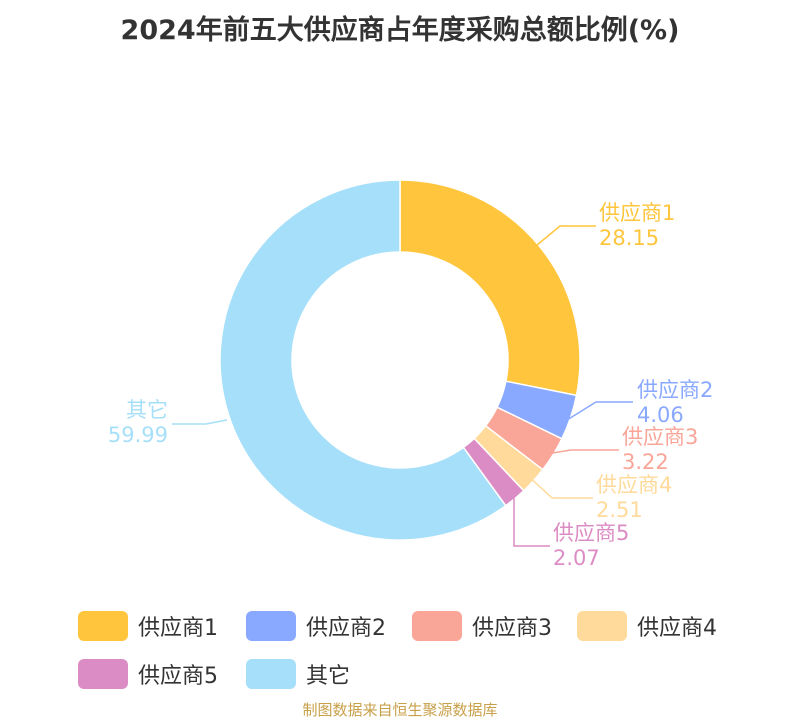  I want to click on legend-label: 其它, so click(328, 676).